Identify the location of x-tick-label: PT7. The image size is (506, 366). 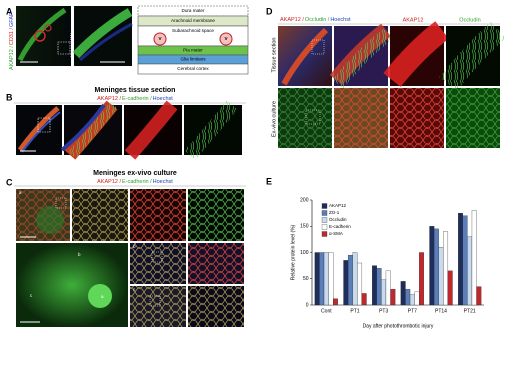
(412, 311).